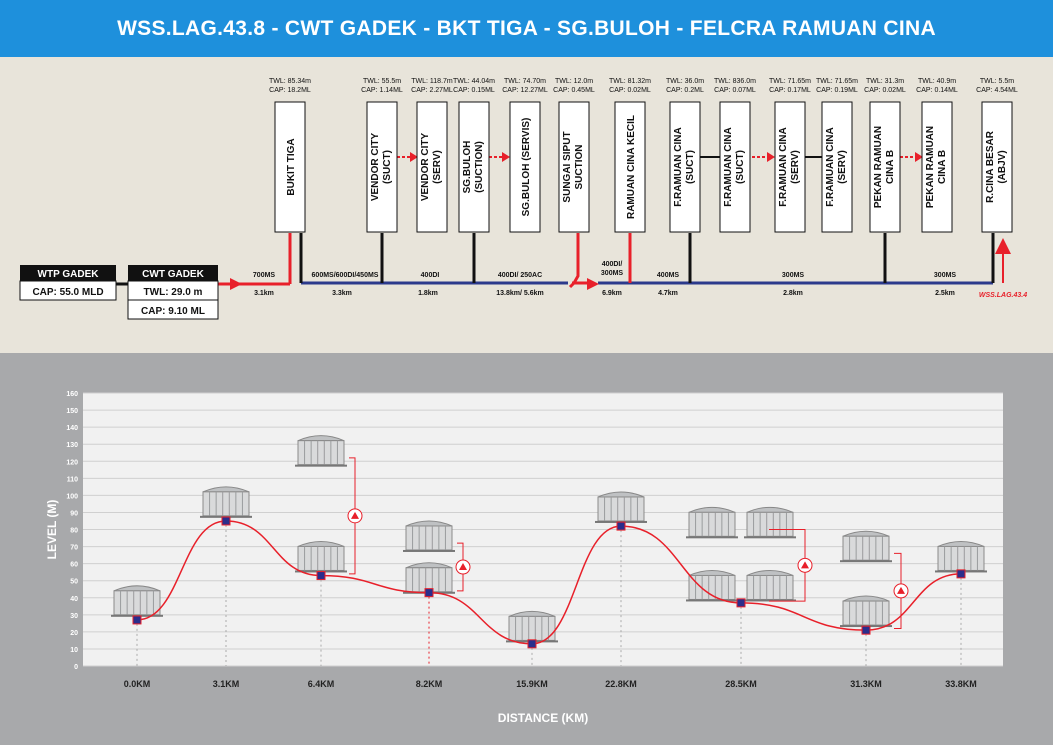 Image resolution: width=1053 pixels, height=750 pixels. I want to click on reservoir-cap: CAP: 0.07ML, so click(735, 90).